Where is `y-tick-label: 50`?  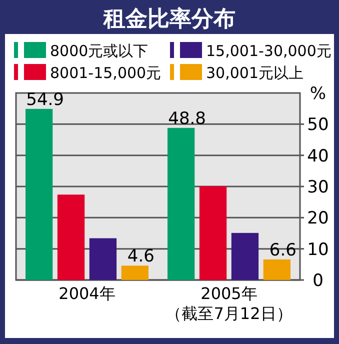
y-tick-label: 50 is located at coordinates (318, 125).